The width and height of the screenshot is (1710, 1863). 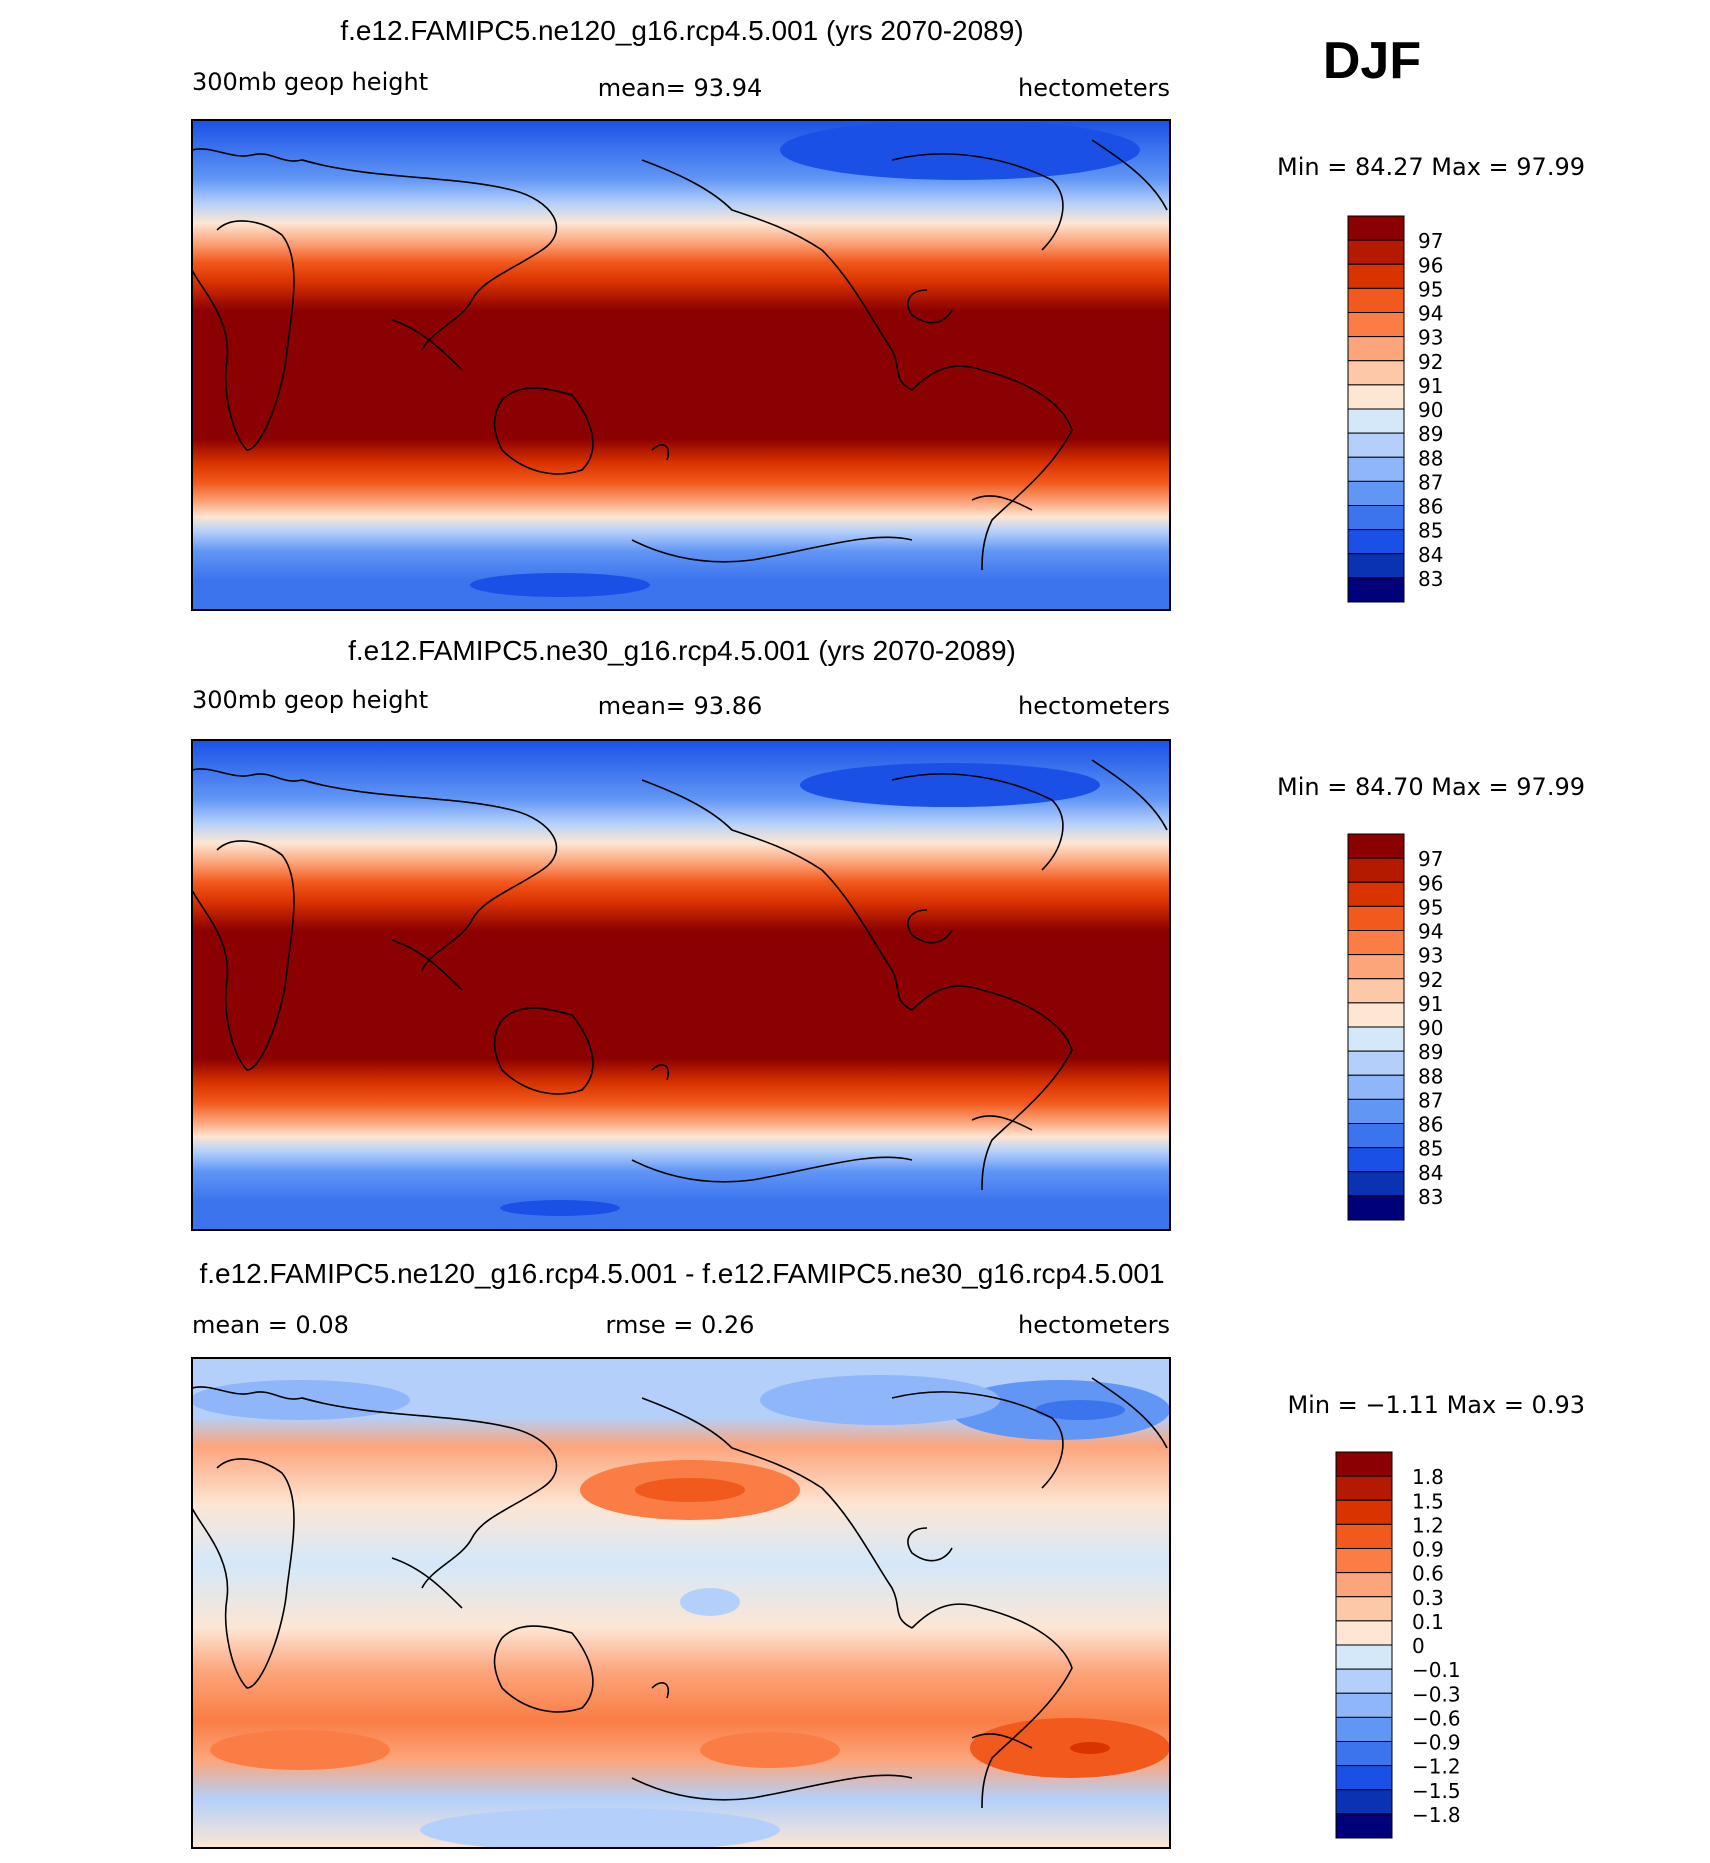 What do you see at coordinates (1430, 859) in the screenshot?
I see `legend-tick-label: 97` at bounding box center [1430, 859].